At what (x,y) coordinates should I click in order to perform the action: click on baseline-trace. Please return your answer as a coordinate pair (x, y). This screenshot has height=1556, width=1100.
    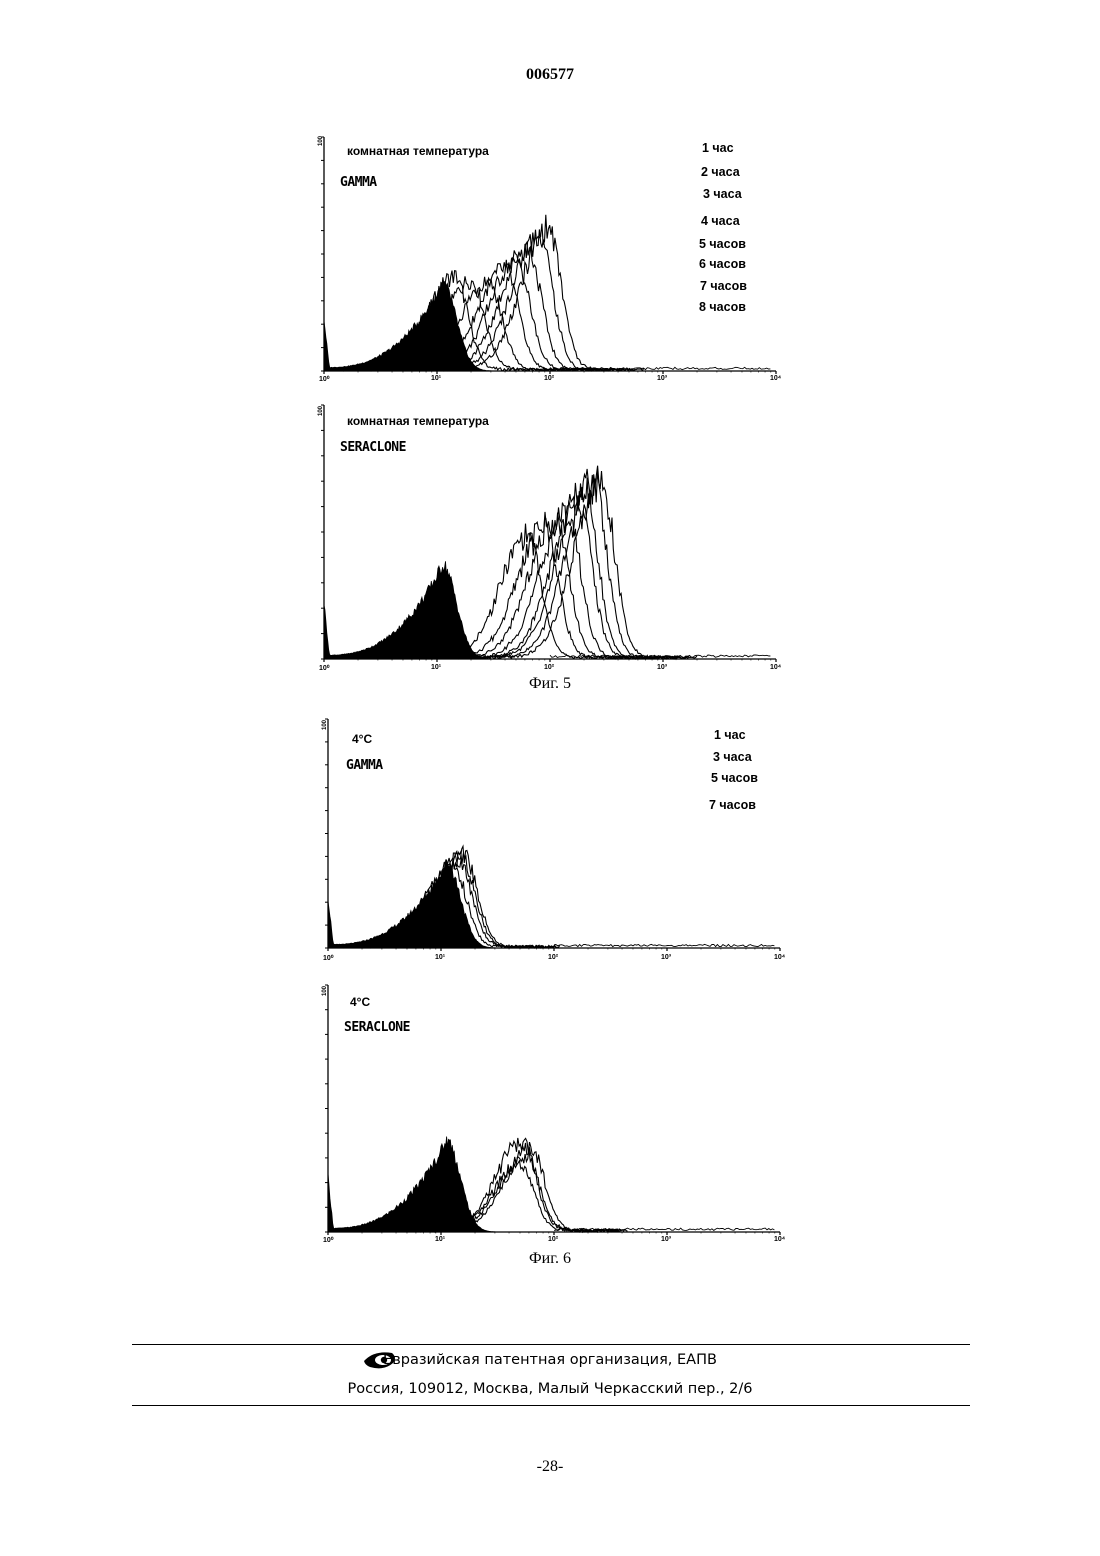
    Looking at the image, I should click on (664, 945).